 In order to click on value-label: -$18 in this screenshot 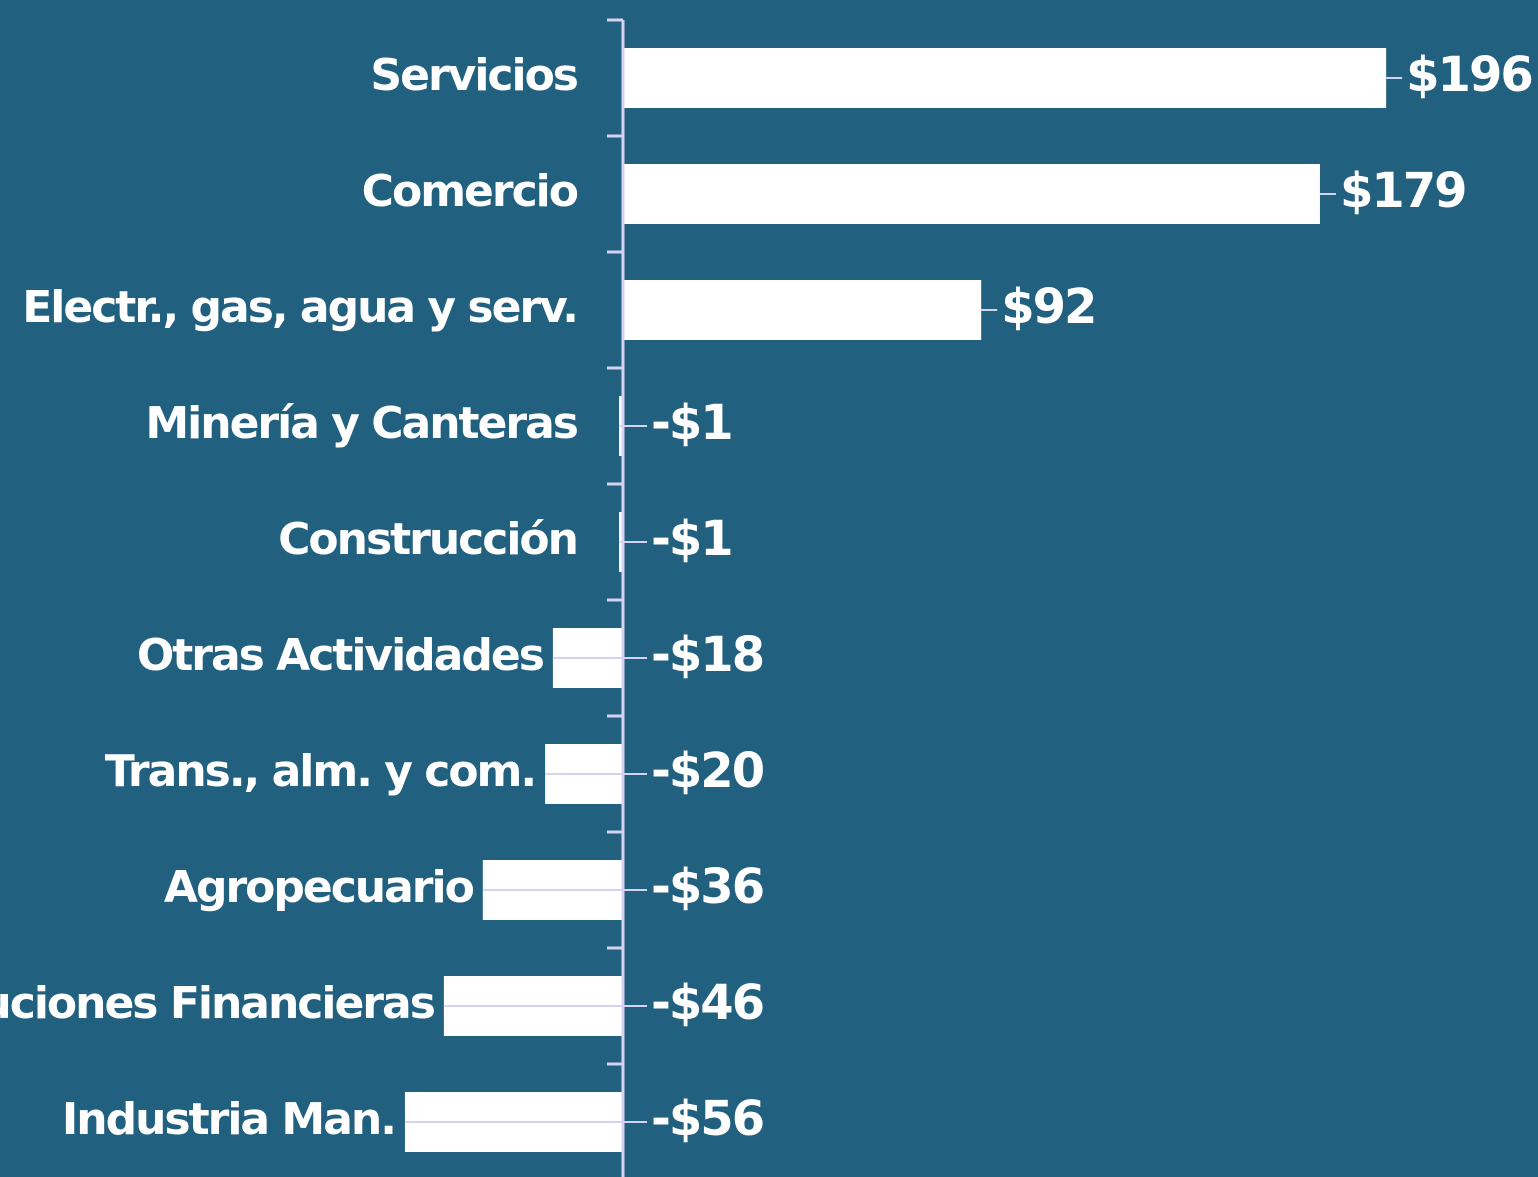, I will do `click(707, 655)`.